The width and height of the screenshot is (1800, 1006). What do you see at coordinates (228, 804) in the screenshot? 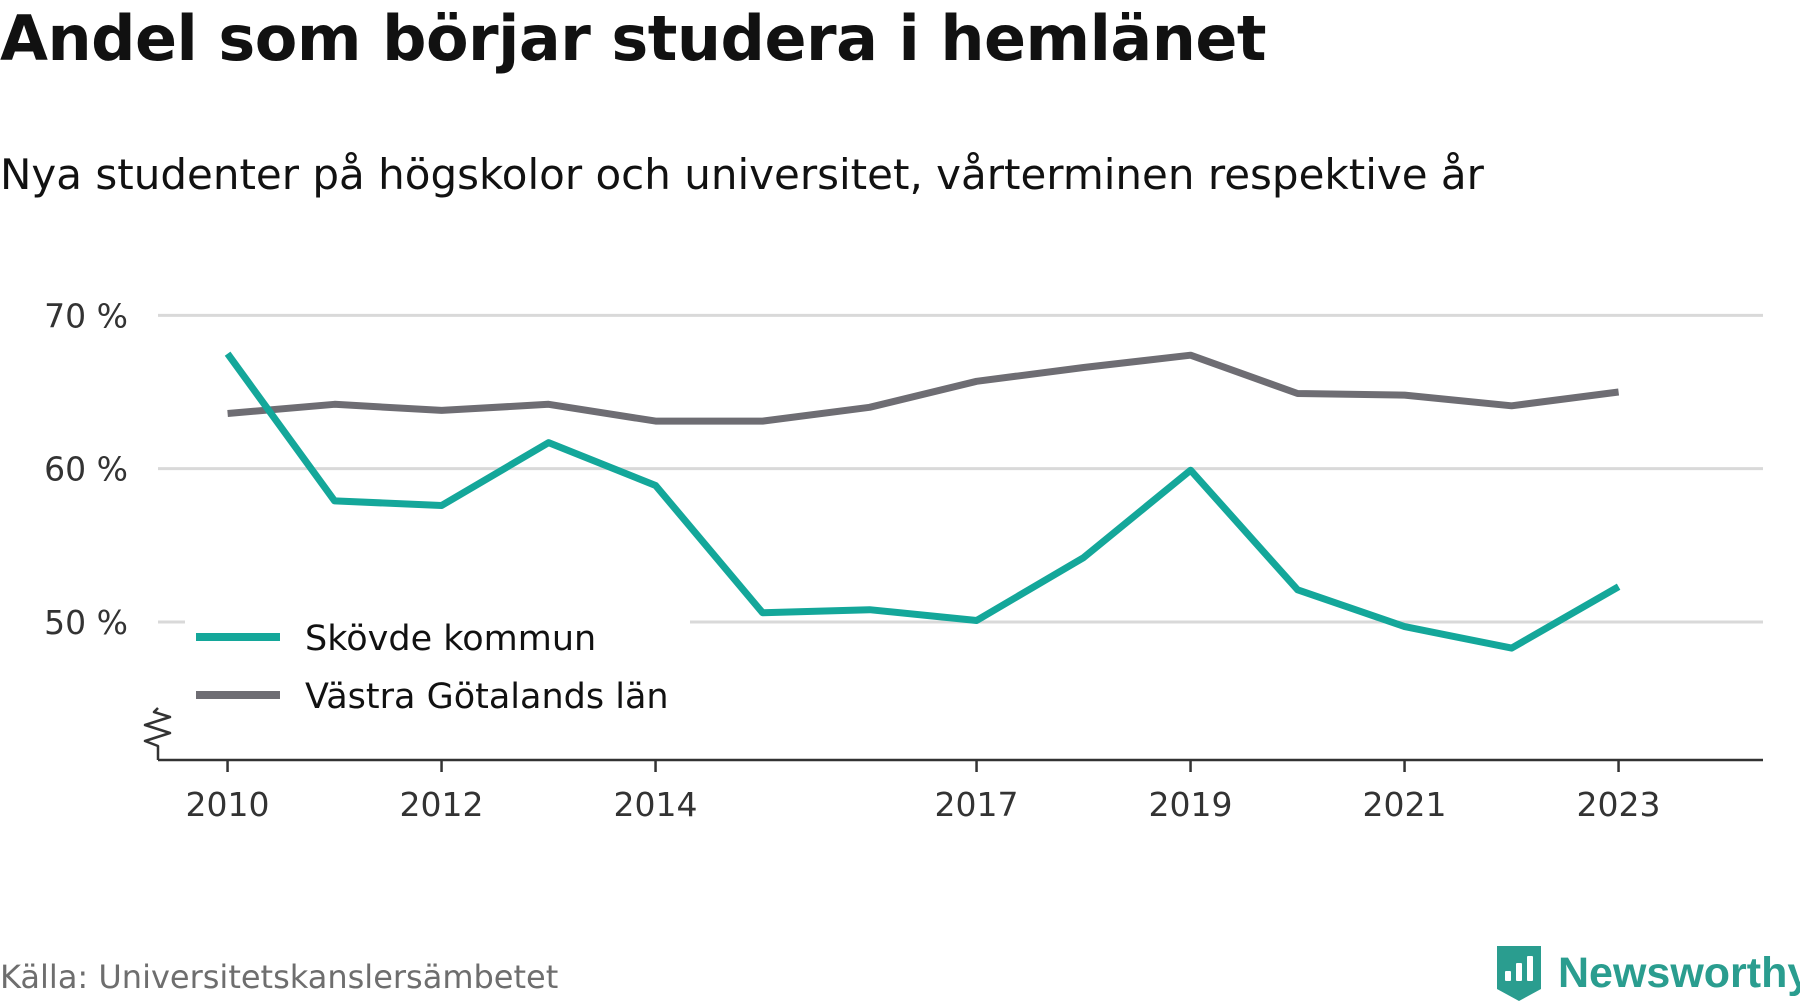
I see `x-tick-label: 2010` at bounding box center [228, 804].